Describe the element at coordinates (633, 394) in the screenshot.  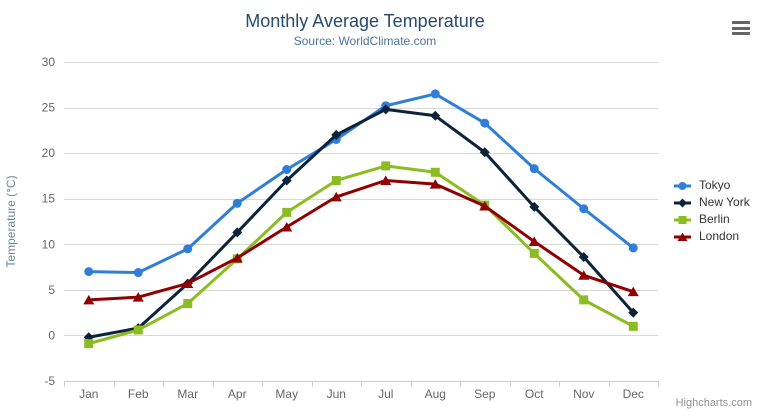
I see `x-axis-label: Dec` at that location.